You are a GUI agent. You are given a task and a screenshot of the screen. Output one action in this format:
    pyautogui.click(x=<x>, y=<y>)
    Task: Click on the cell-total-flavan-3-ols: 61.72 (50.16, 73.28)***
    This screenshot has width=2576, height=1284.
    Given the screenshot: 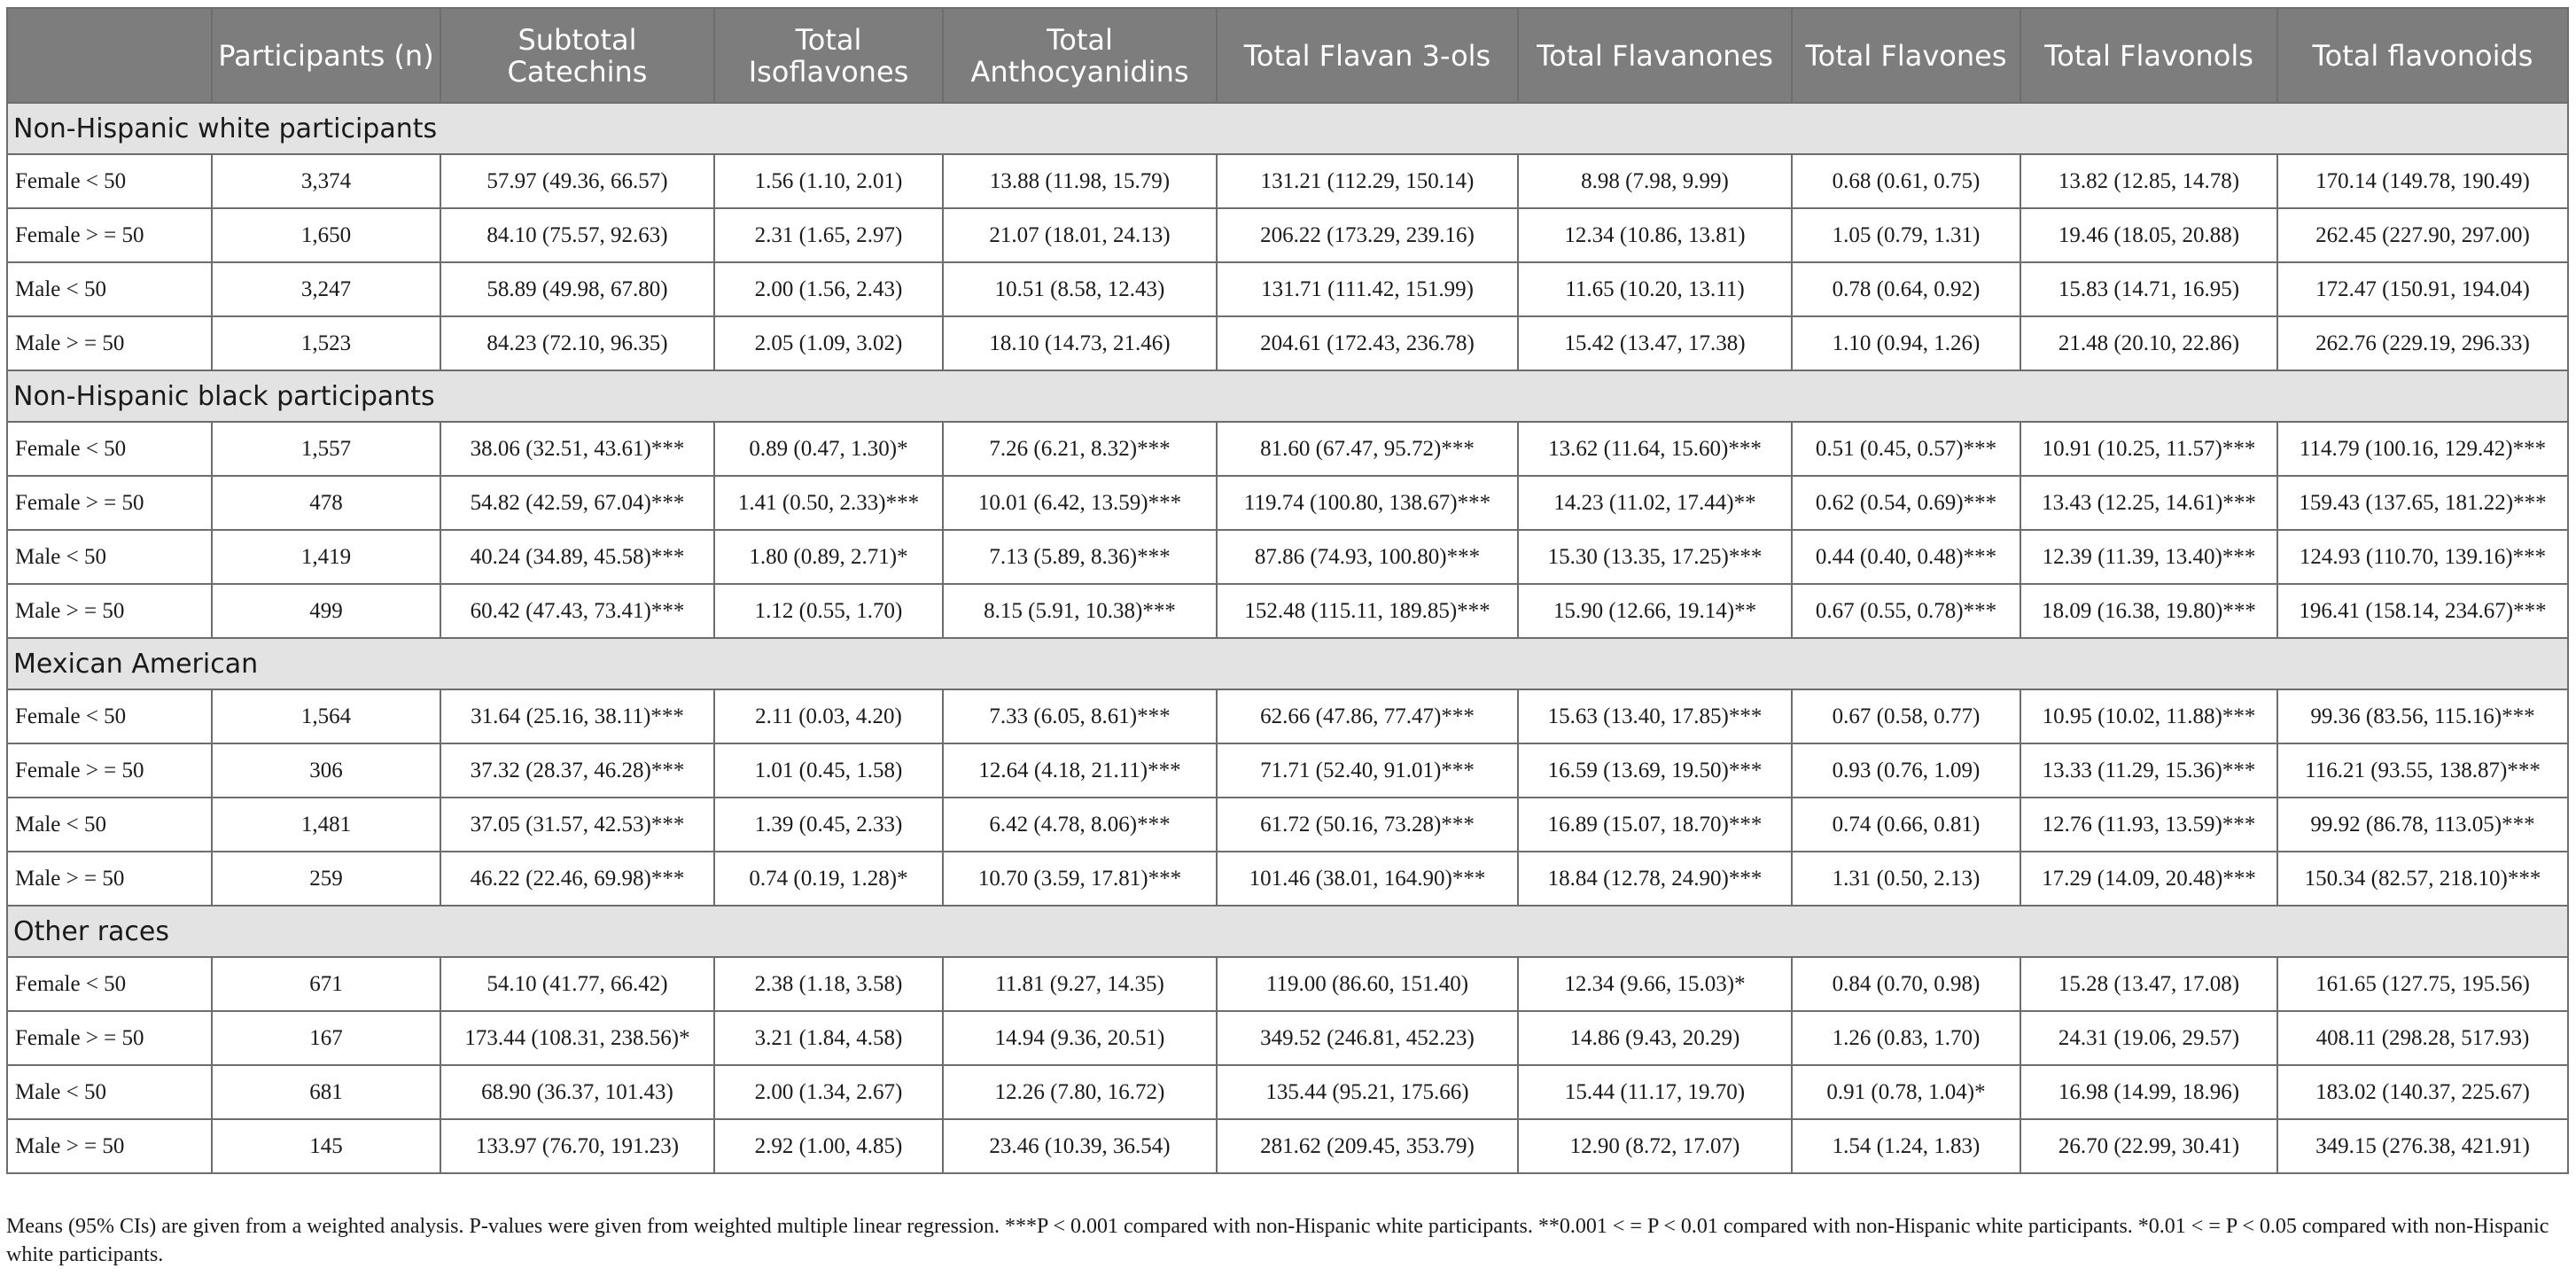 What is the action you would take?
    pyautogui.click(x=1368, y=824)
    